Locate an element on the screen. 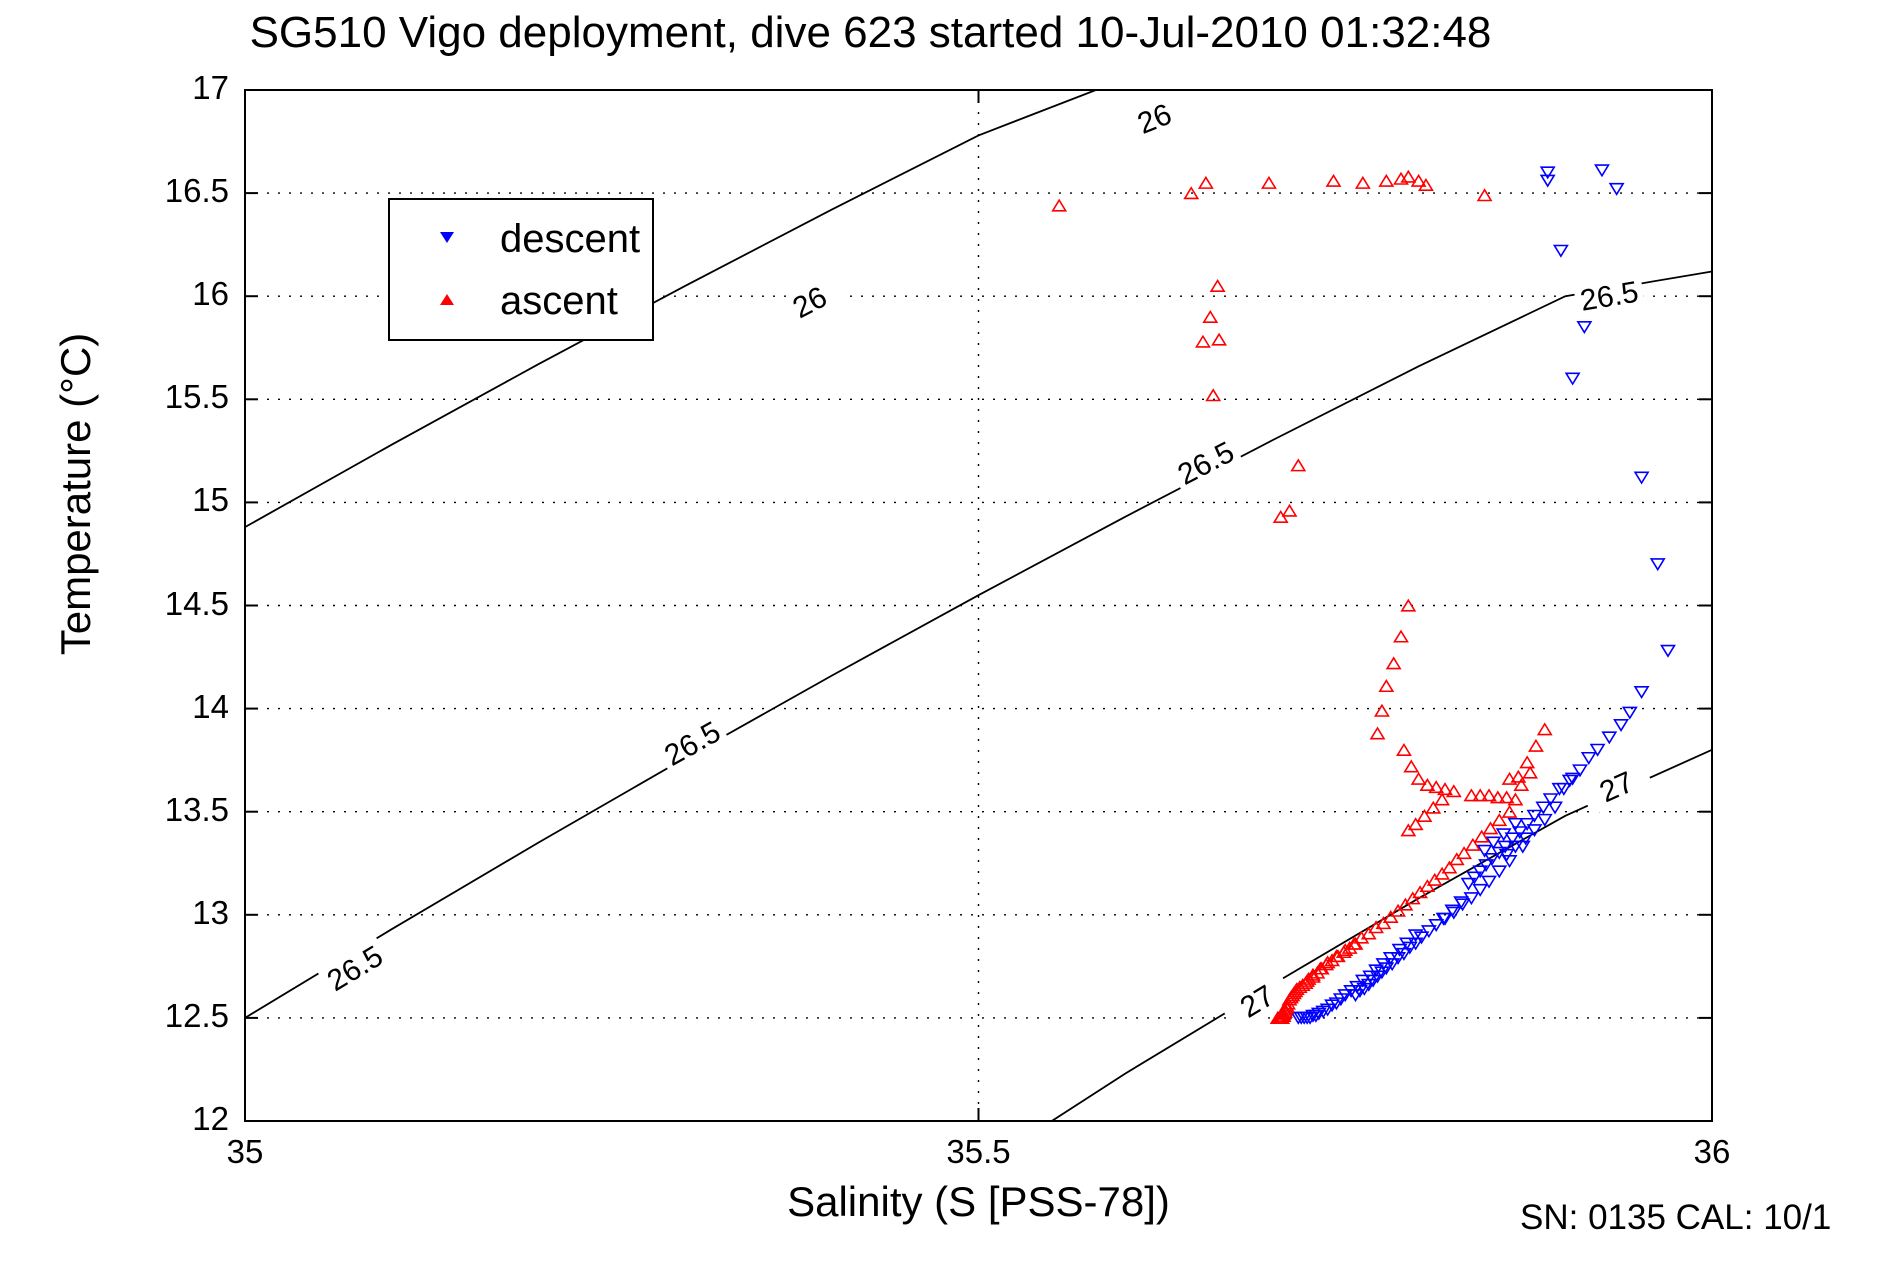  y-tick-label: 13.5 is located at coordinates (196, 809).